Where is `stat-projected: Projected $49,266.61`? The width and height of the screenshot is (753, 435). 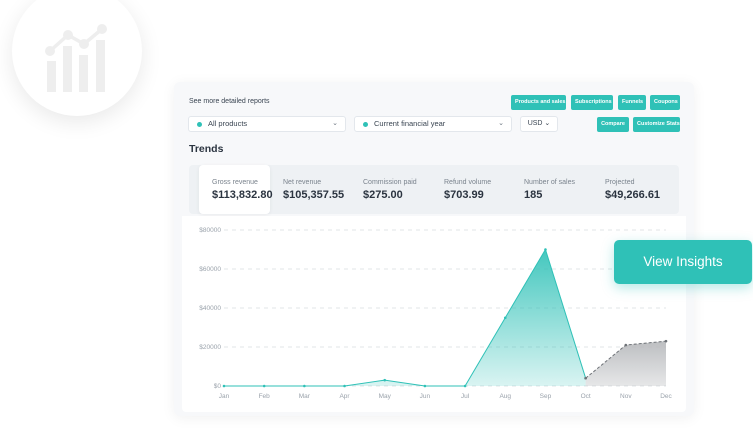 stat-projected: Projected $49,266.61 is located at coordinates (640, 189).